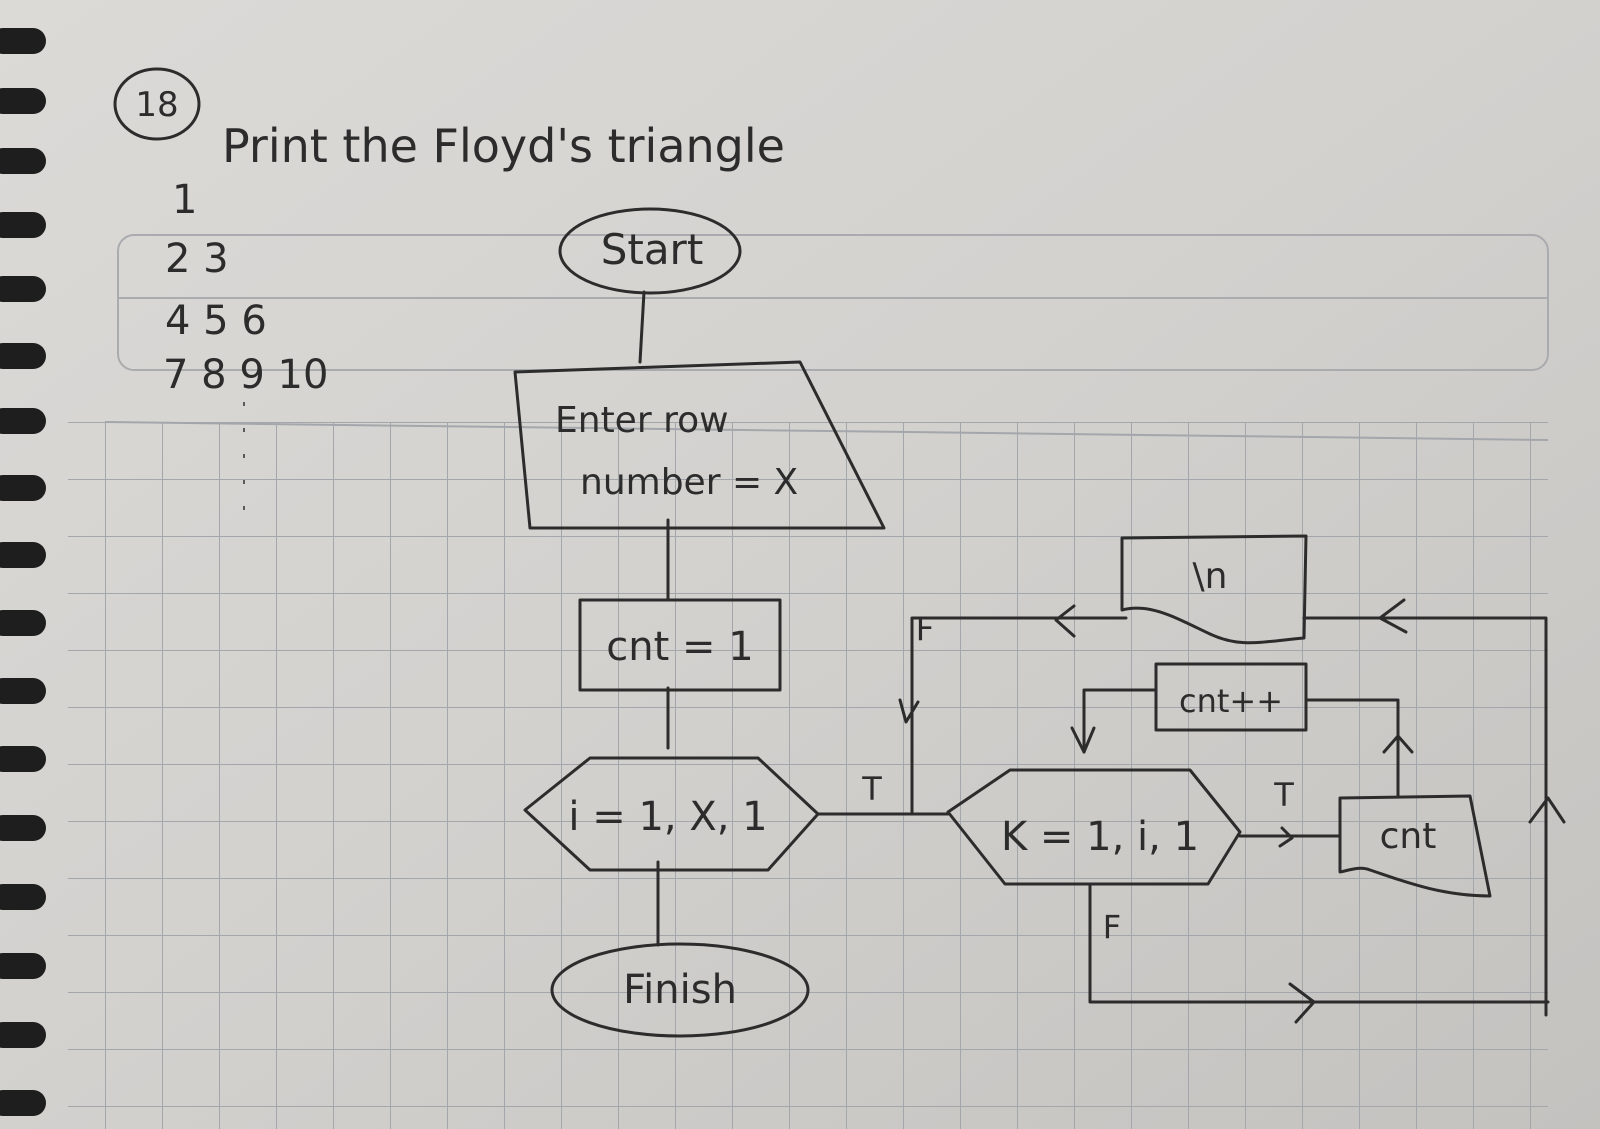 The width and height of the screenshot is (1600, 1129). What do you see at coordinates (1214, 589) in the screenshot?
I see `output-newline-document` at bounding box center [1214, 589].